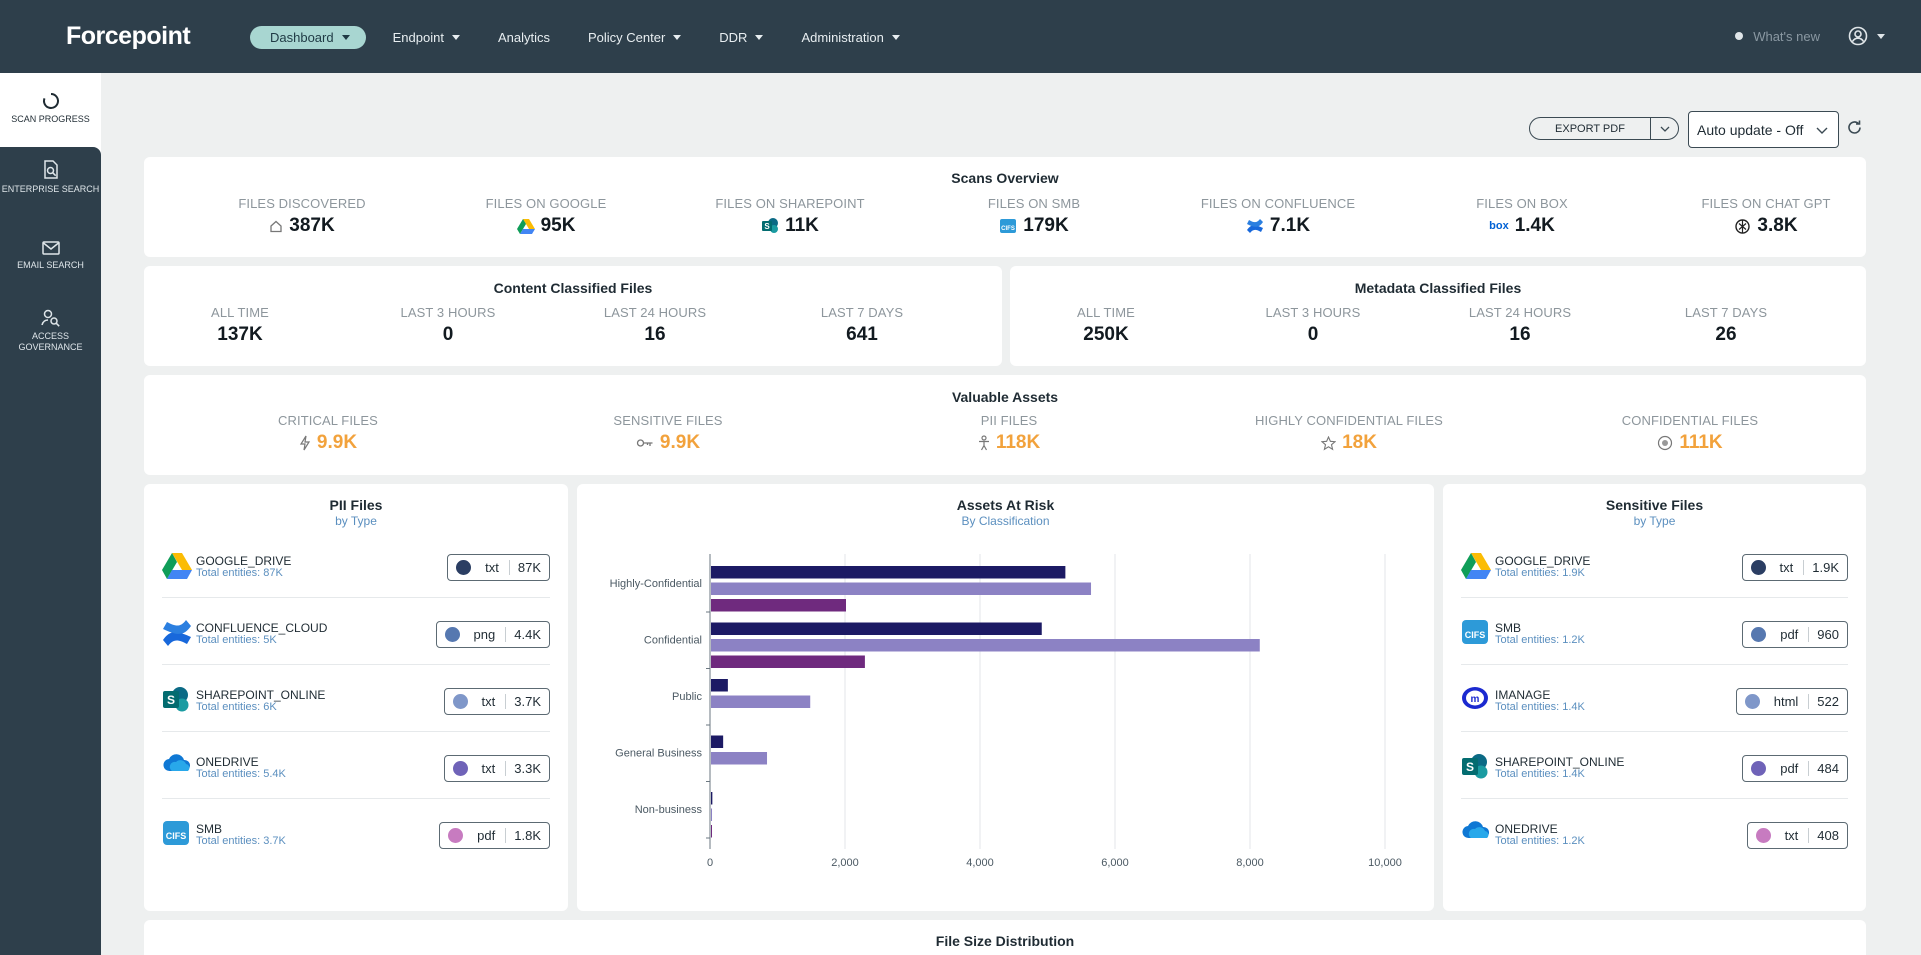 The image size is (1921, 955). Describe the element at coordinates (50, 331) in the screenshot. I see `sidebar-item-access-governance: ACCESS GOVERNANCE` at that location.